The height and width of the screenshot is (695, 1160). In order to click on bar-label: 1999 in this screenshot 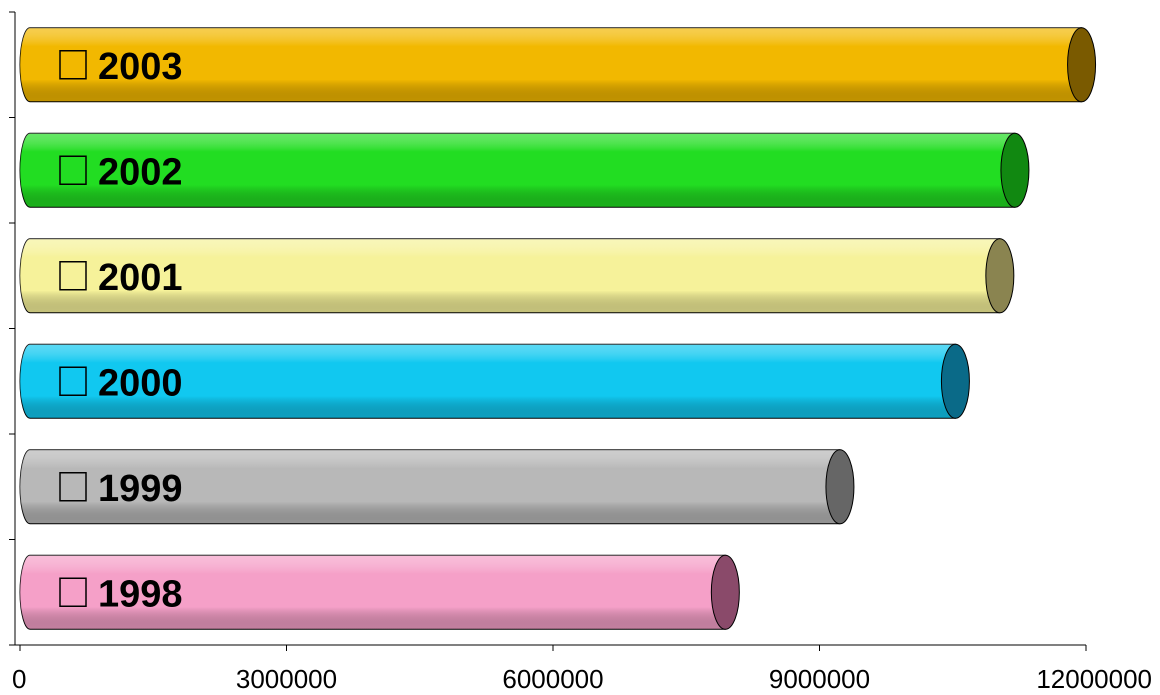, I will do `click(140, 489)`.